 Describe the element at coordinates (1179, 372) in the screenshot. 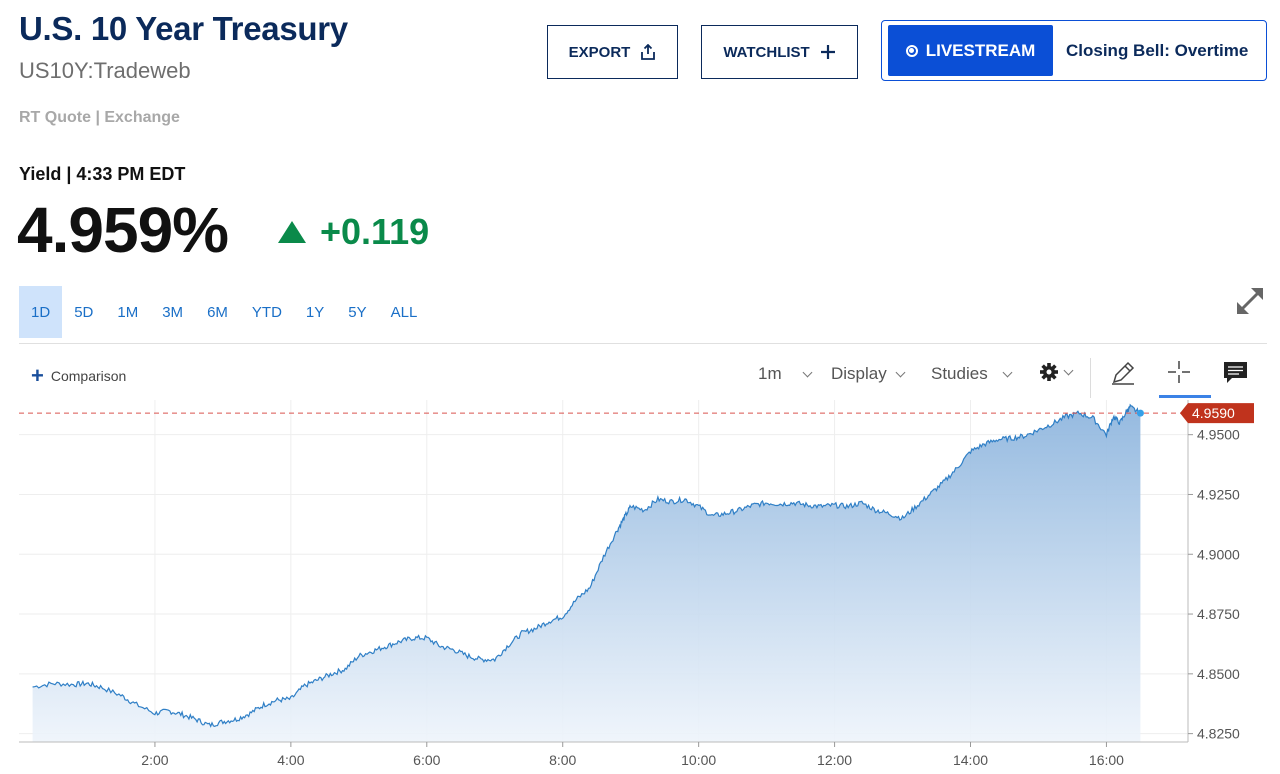

I see `crosshair-icon` at that location.